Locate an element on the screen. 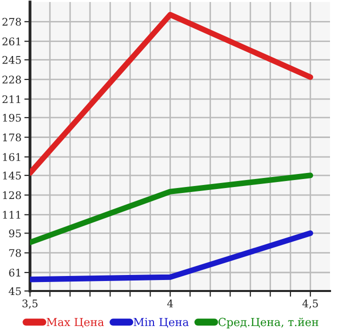 This screenshot has height=335, width=345. y-tick-label: 245 is located at coordinates (11, 60).